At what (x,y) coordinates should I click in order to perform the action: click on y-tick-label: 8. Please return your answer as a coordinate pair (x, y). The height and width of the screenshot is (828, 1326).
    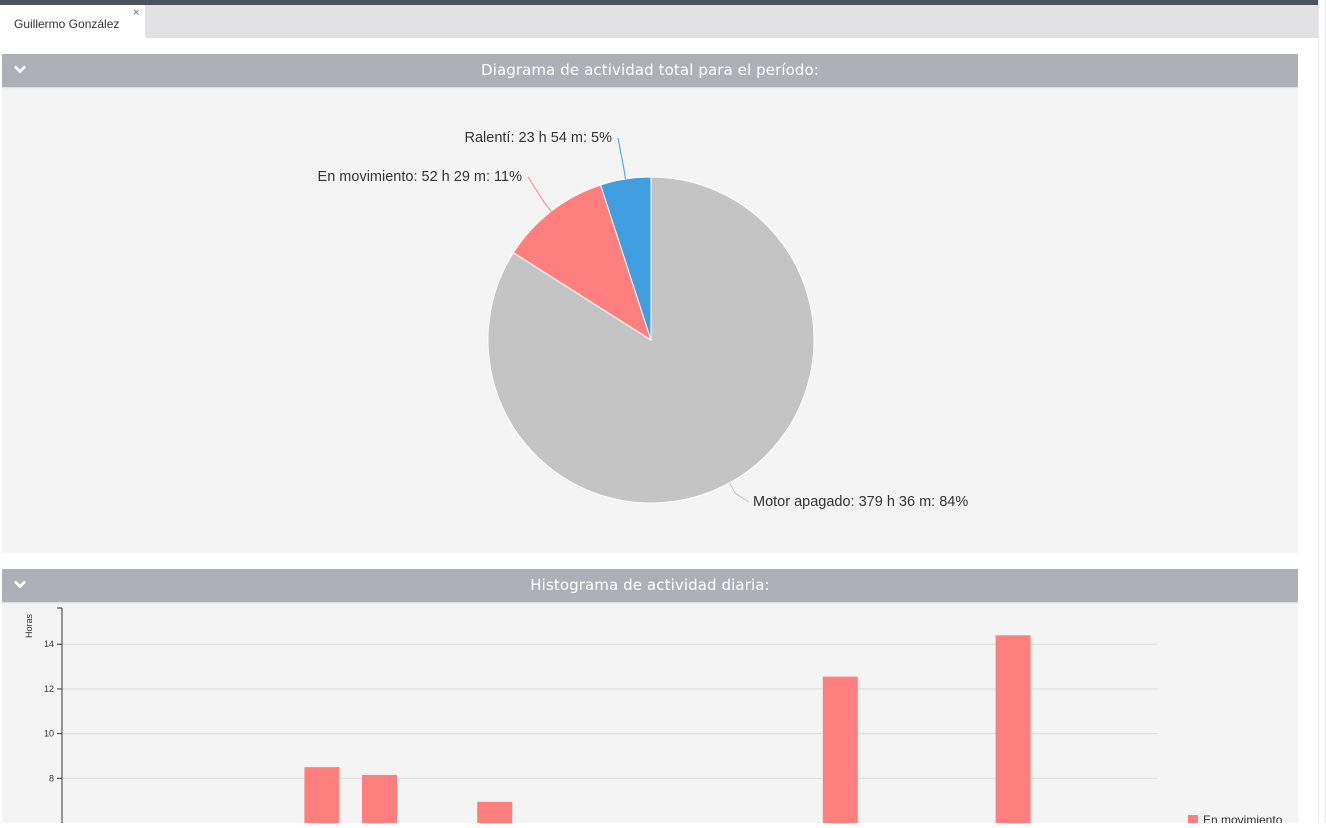
    Looking at the image, I should click on (51, 778).